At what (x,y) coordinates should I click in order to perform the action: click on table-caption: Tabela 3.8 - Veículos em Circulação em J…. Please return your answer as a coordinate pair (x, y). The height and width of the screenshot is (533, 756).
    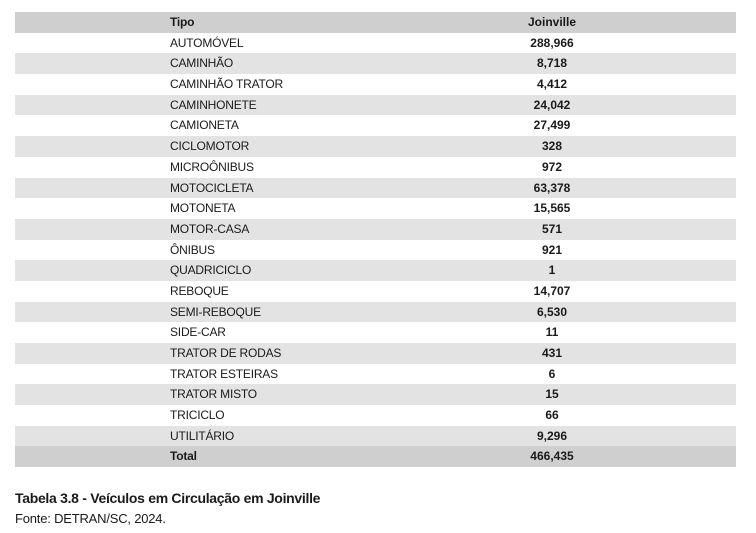
    Looking at the image, I should click on (168, 498).